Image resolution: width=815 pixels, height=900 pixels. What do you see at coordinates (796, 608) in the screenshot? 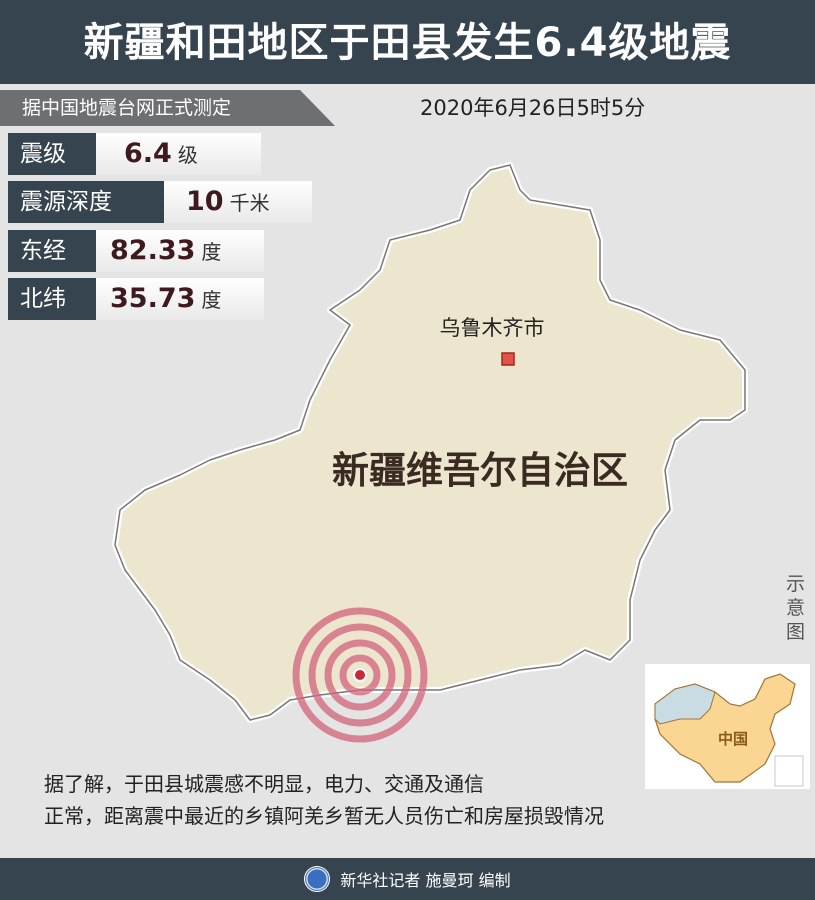
I see `schematic-note: 示意图` at bounding box center [796, 608].